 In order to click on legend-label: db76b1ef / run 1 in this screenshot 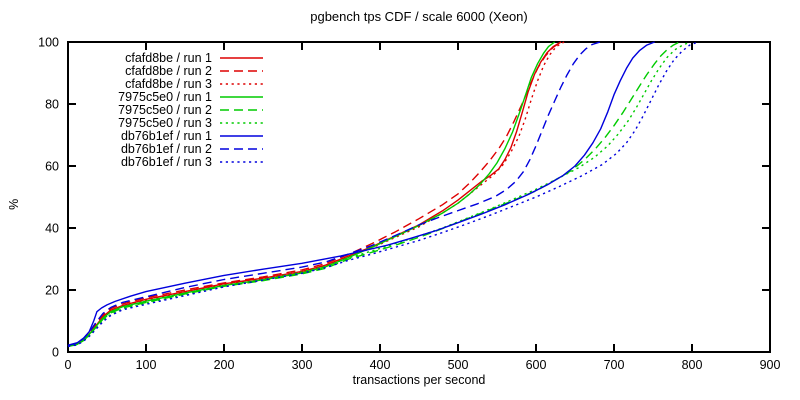, I will do `click(166, 136)`.